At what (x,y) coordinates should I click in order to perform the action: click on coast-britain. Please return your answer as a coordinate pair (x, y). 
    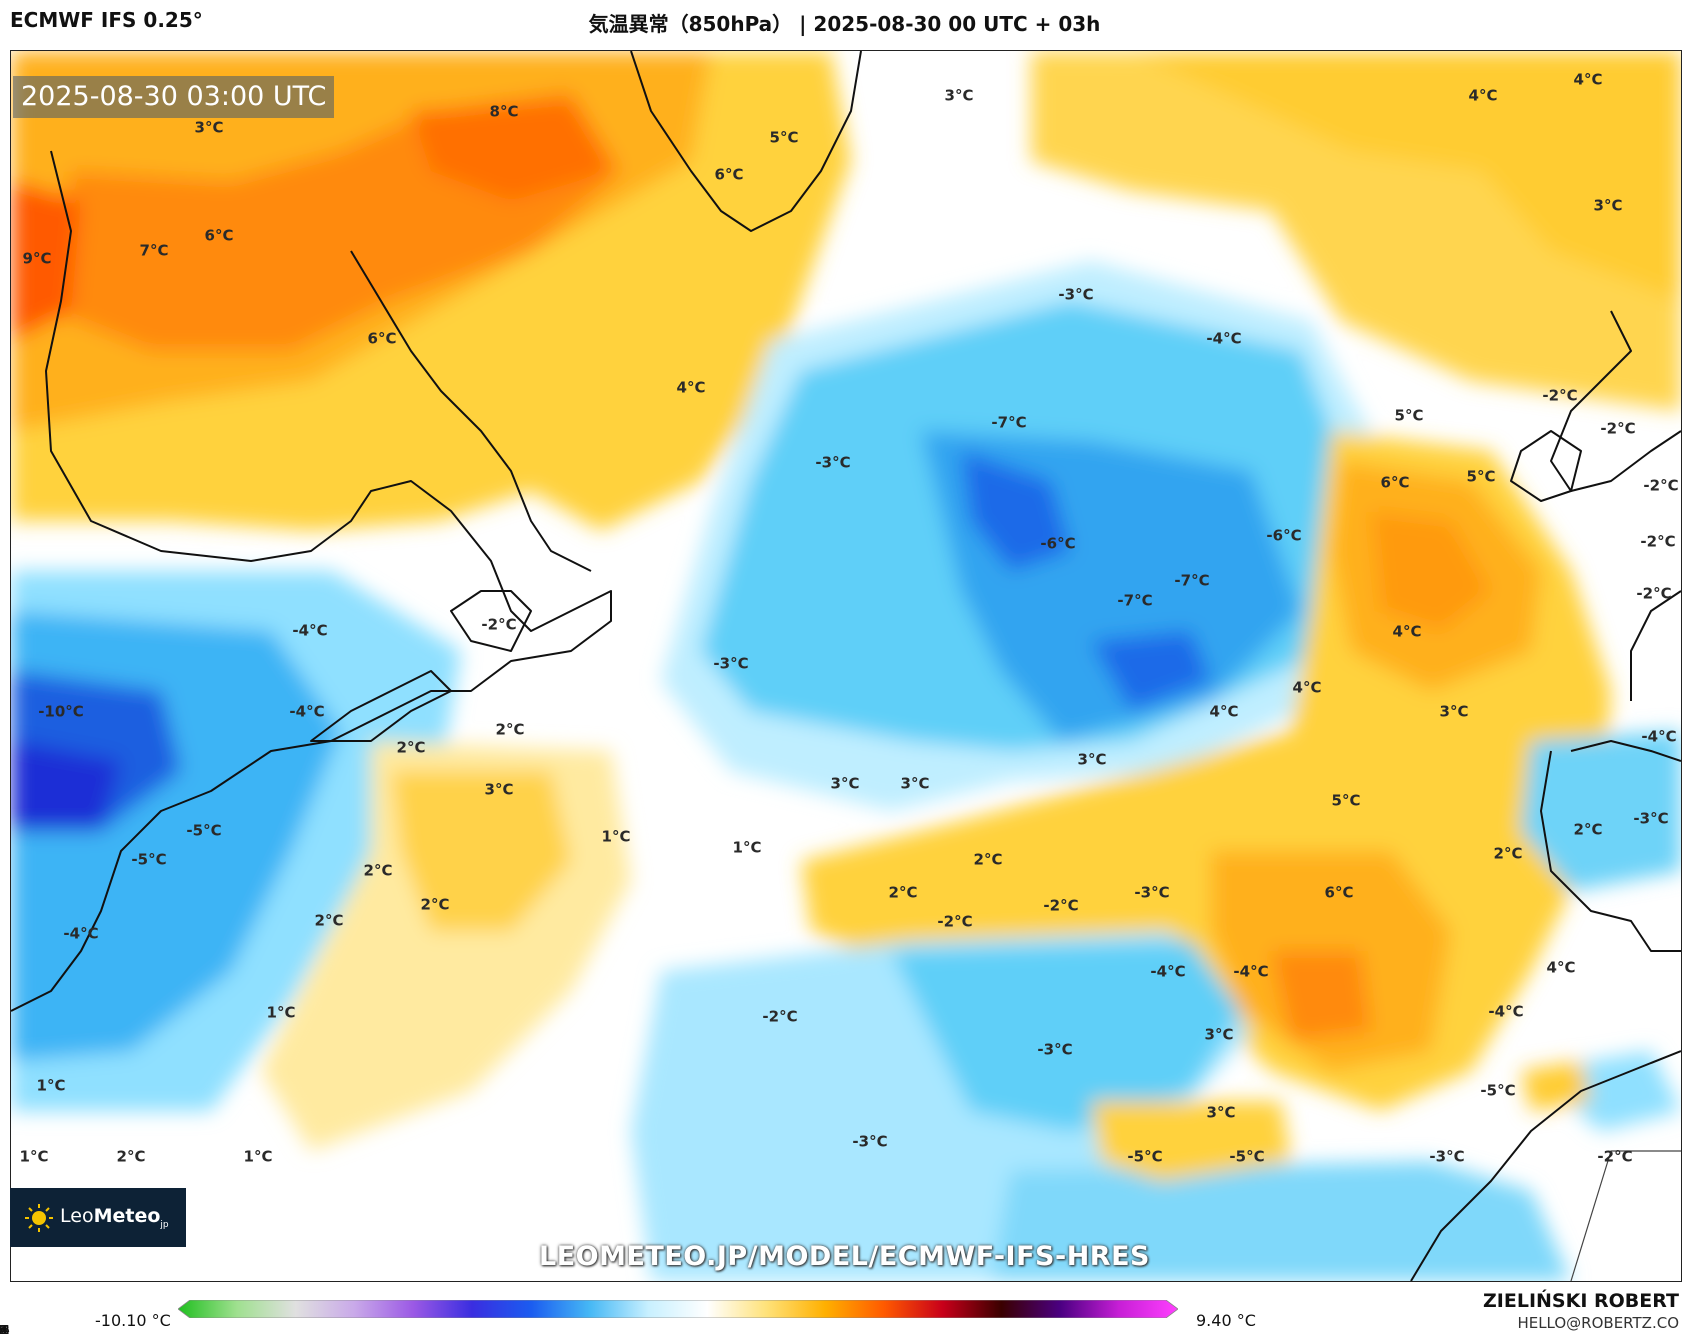
    Looking at the image, I should click on (1615, 401).